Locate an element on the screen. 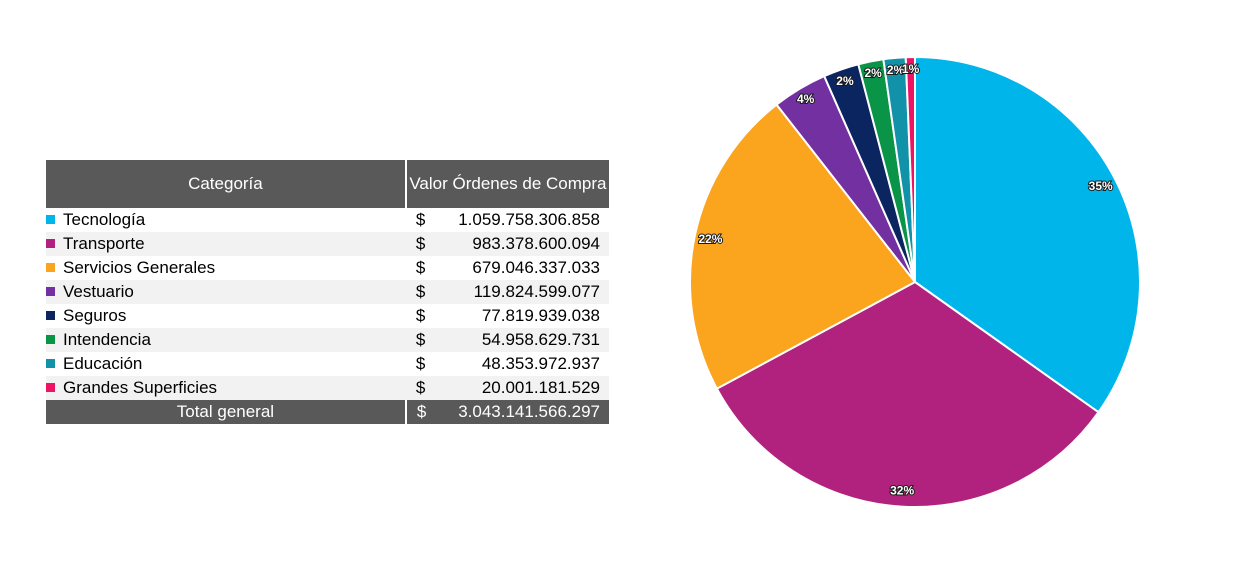  amount: 77.819.939.038 is located at coordinates (540, 315).